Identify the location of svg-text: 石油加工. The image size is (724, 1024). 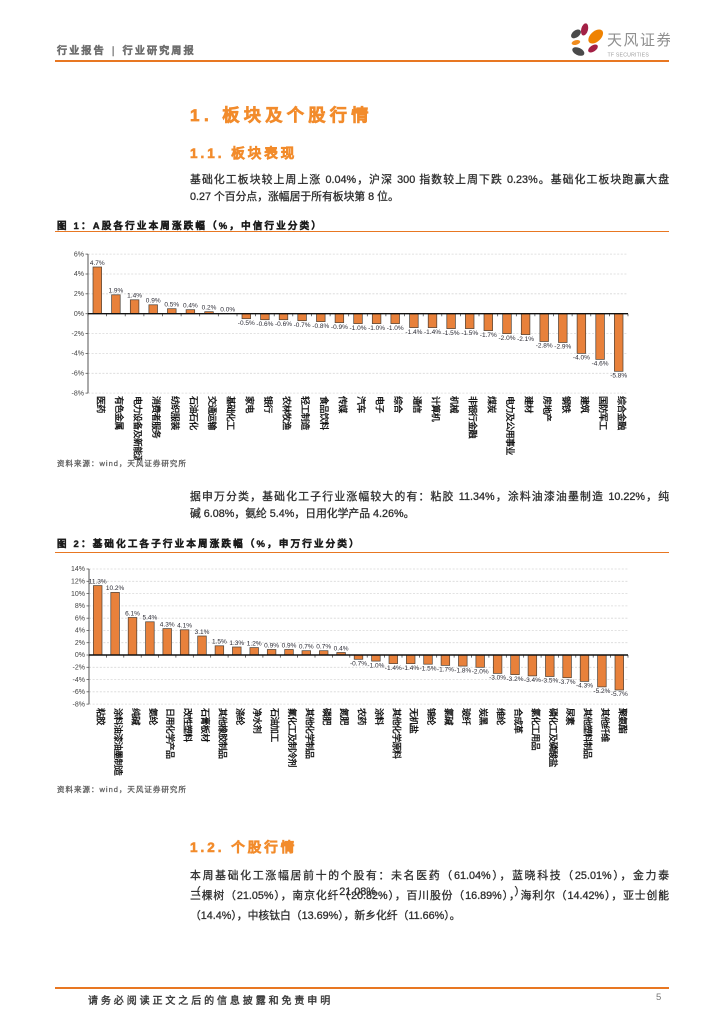
(275, 724).